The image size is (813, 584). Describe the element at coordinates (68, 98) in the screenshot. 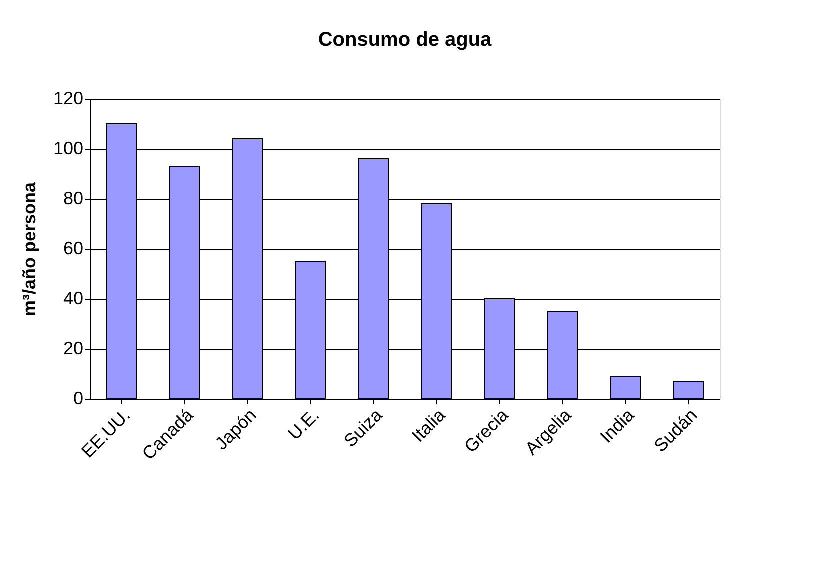

I see `y-tick-label: 120` at that location.